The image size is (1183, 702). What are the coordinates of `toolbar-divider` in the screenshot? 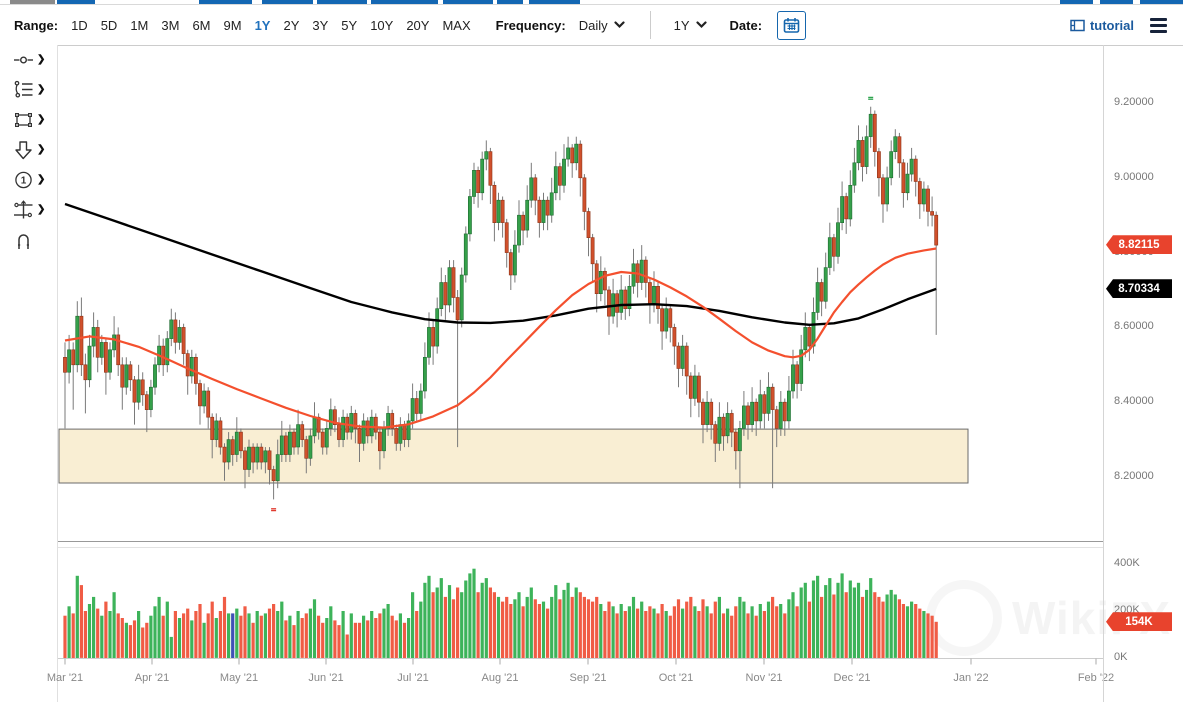 It's located at (650, 25).